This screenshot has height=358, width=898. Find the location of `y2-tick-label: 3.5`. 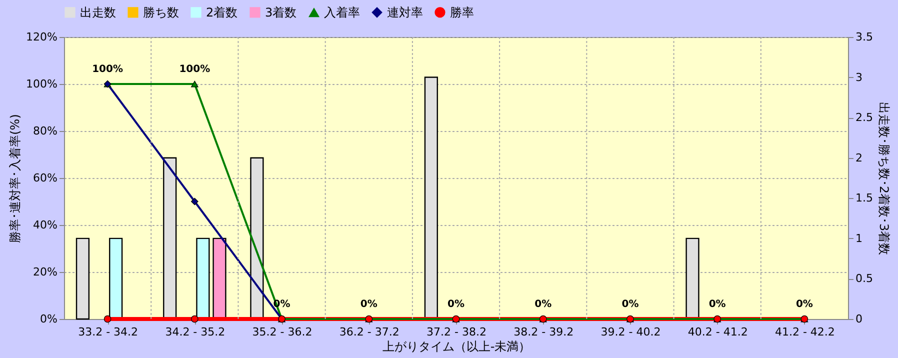

y2-tick-label: 3.5 is located at coordinates (864, 37).